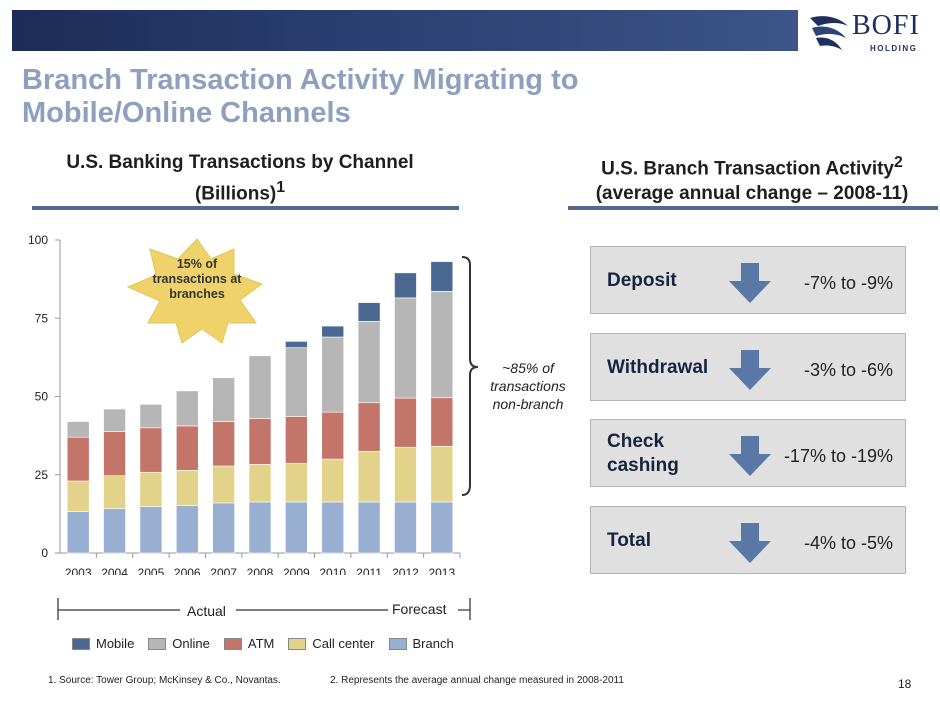  I want to click on y-tick-label: 100, so click(38, 240).